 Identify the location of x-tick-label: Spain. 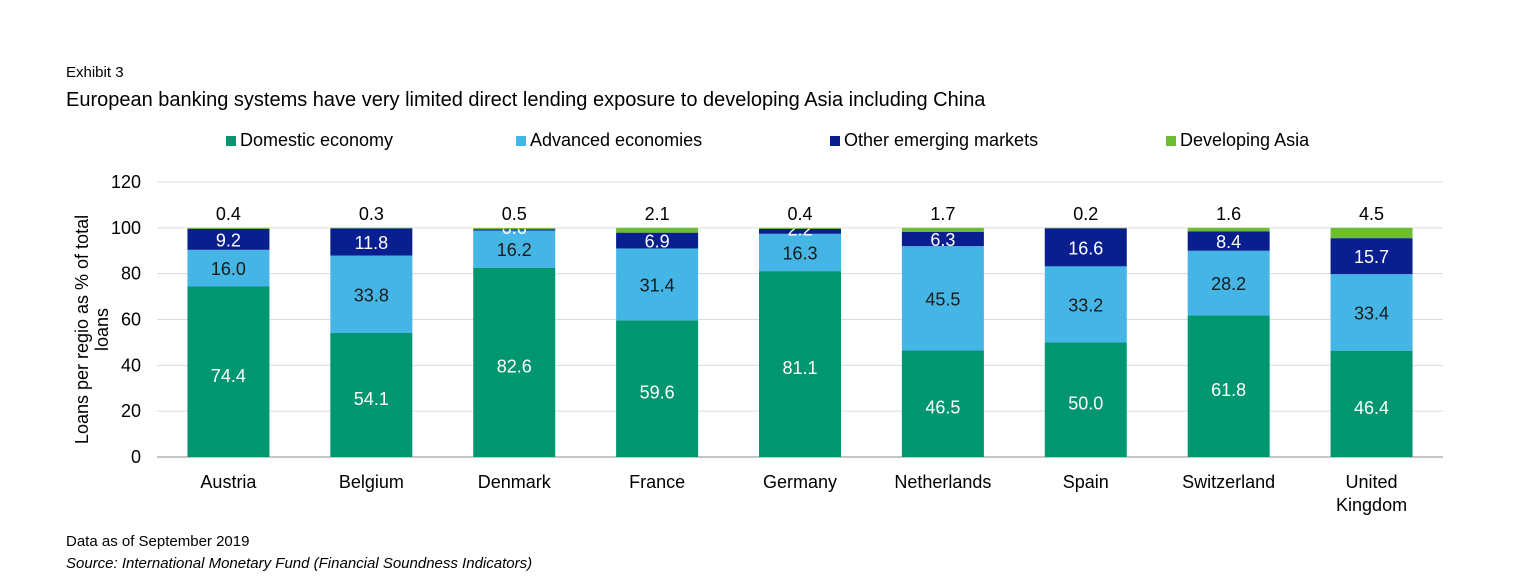
(1086, 482).